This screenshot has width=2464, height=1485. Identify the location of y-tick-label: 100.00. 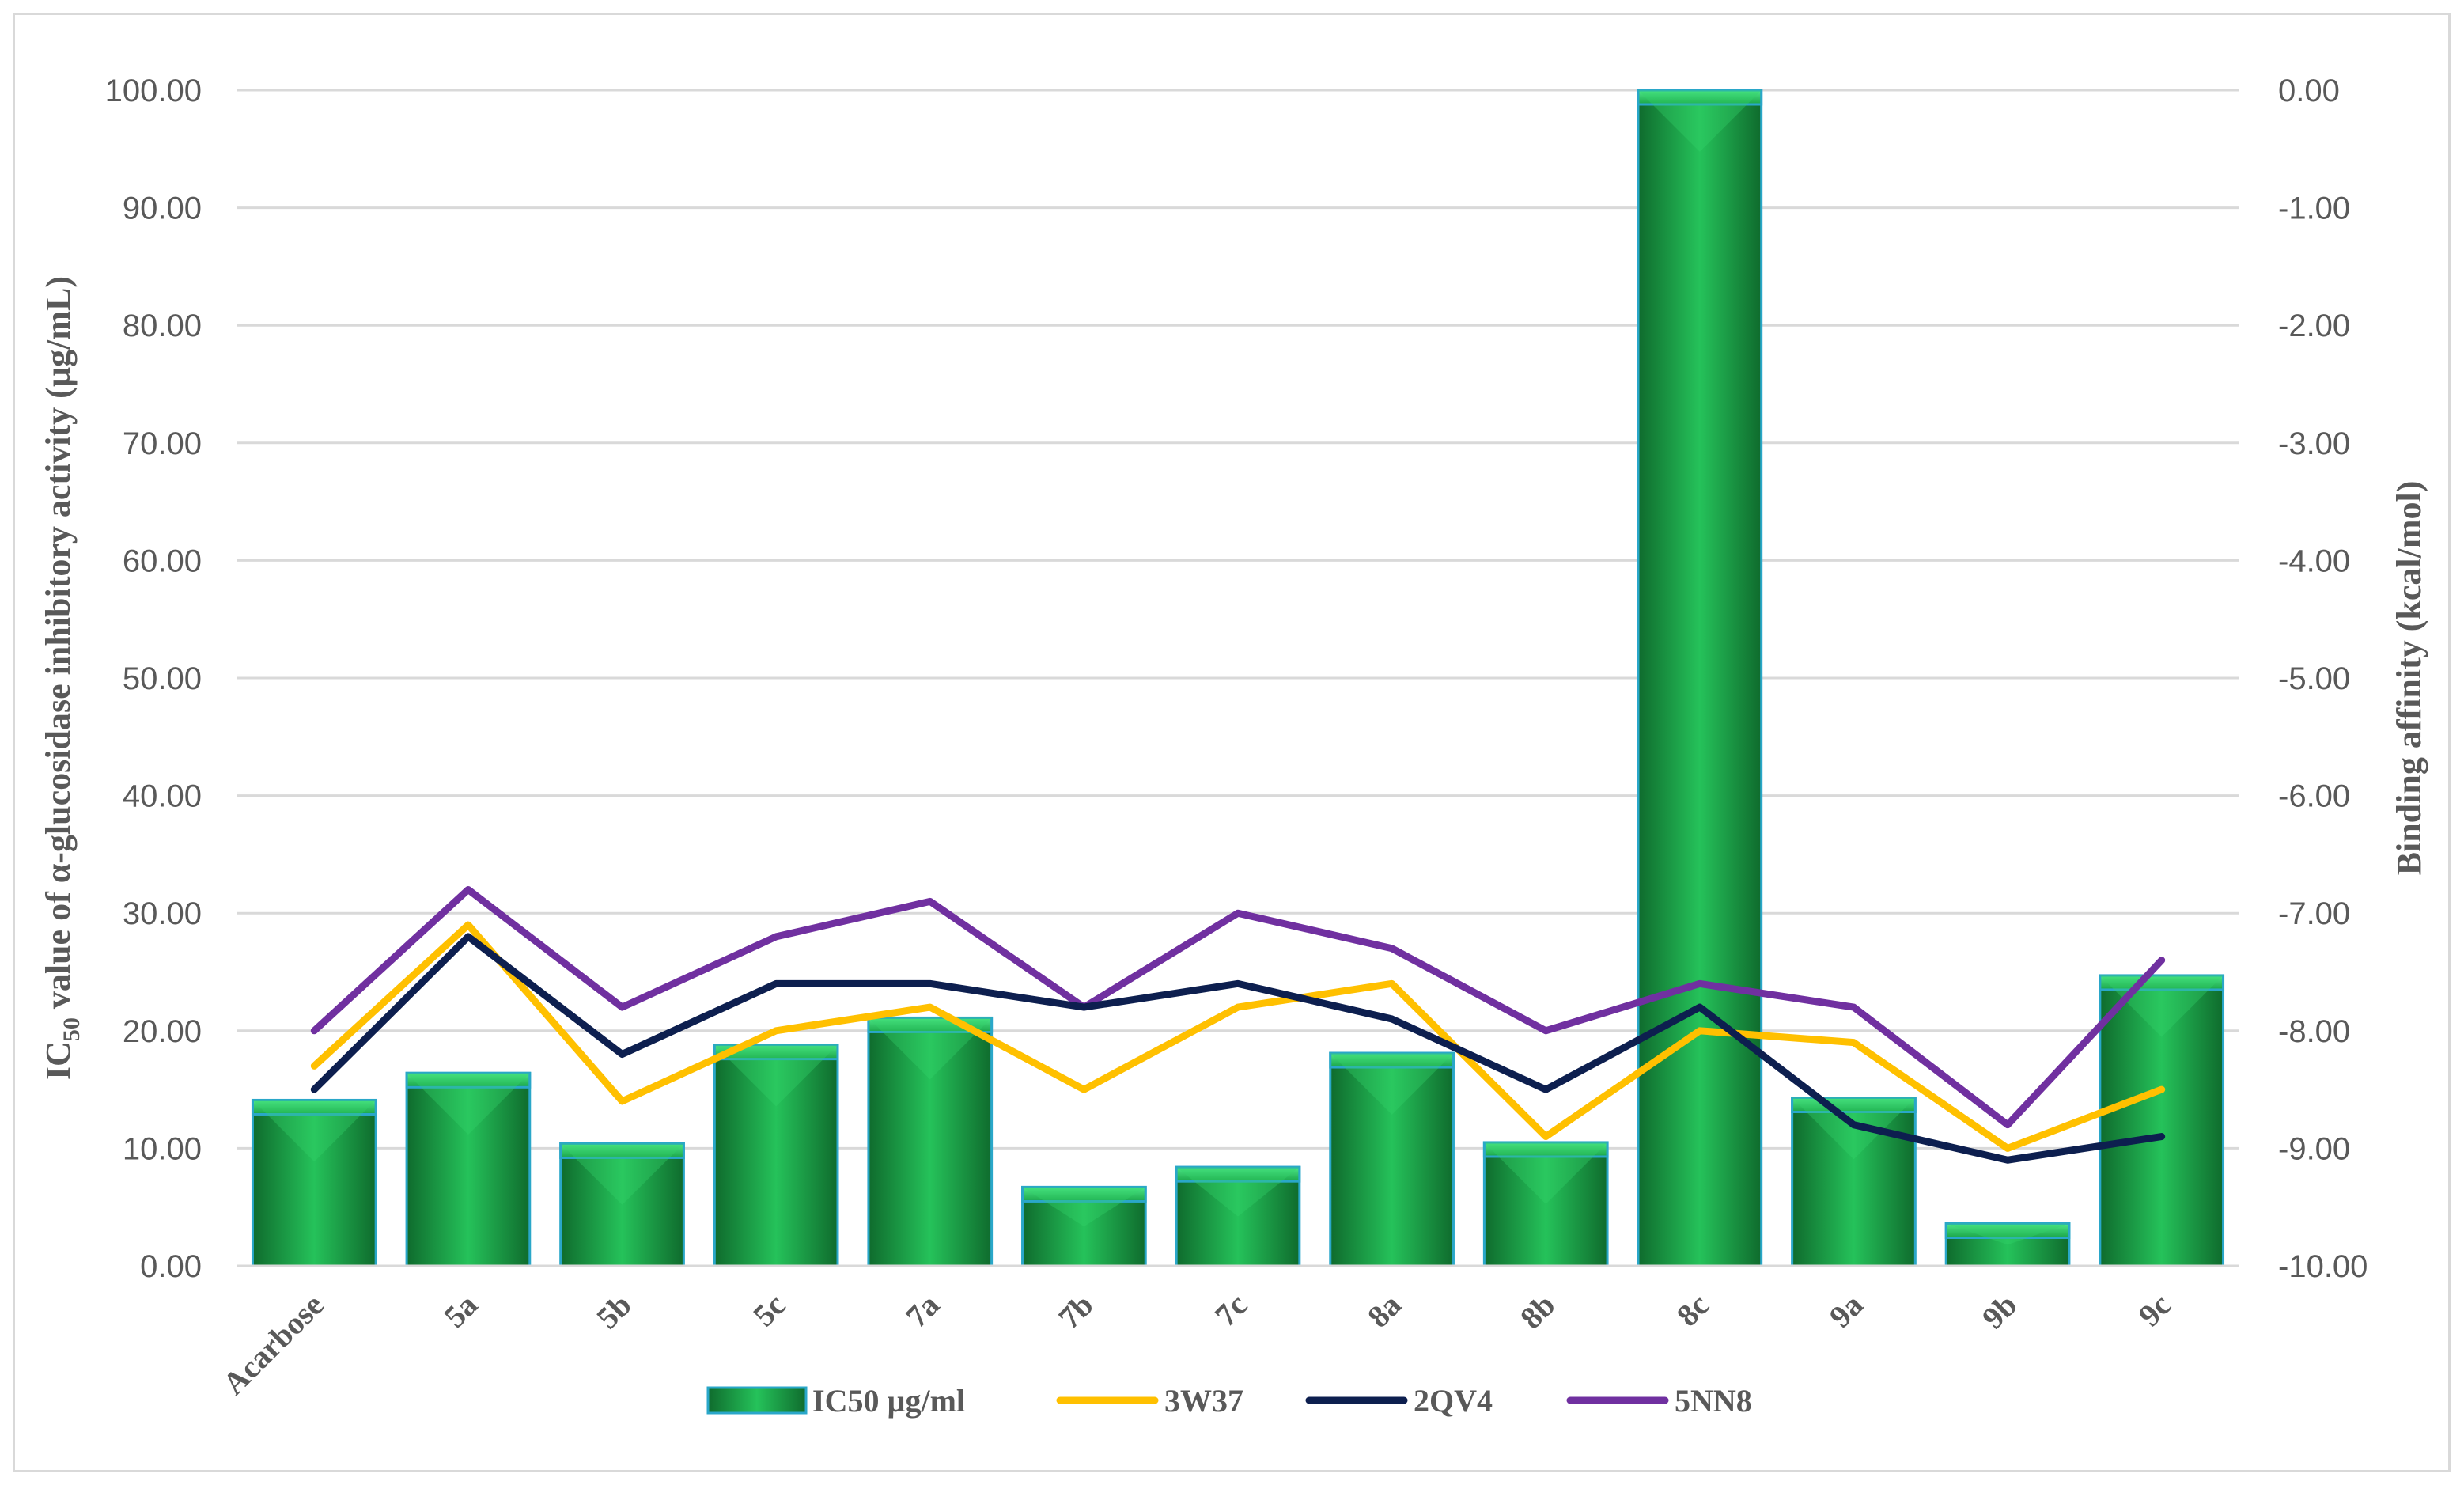
(153, 91).